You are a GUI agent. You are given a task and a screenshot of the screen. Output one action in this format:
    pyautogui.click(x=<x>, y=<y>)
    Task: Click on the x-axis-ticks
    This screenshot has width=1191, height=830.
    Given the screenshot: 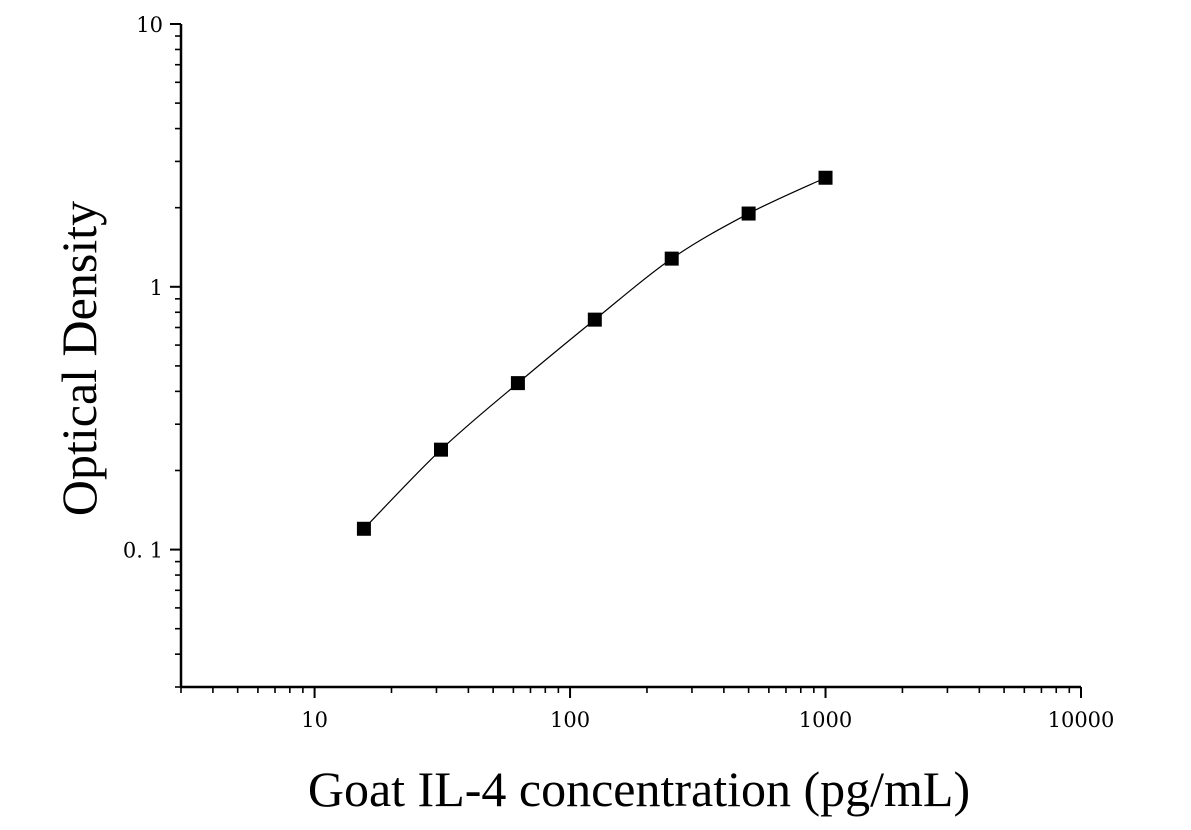 What is the action you would take?
    pyautogui.click(x=631, y=692)
    